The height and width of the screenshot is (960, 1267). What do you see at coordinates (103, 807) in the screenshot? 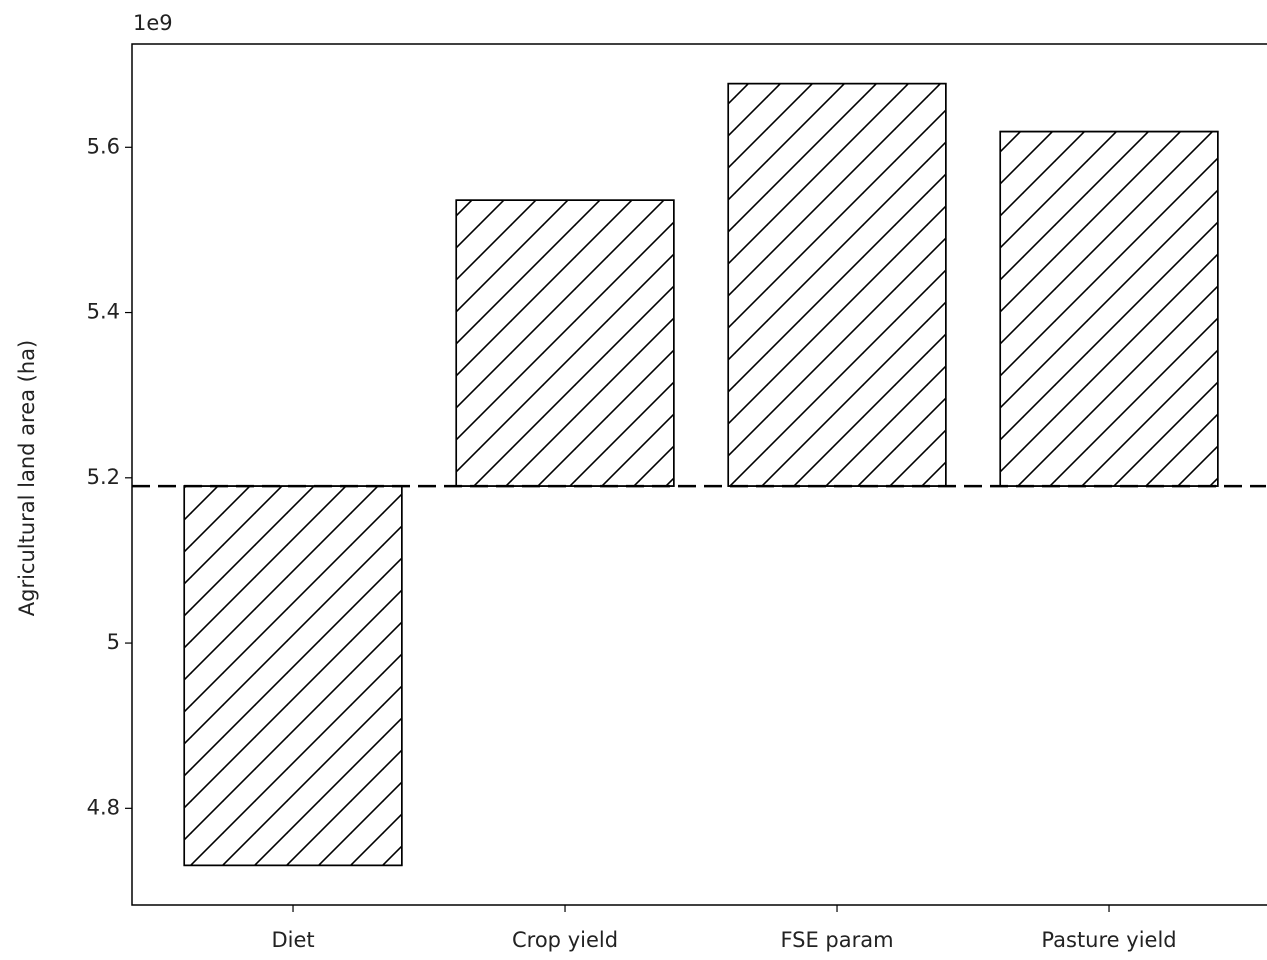
I see `y-tick-label: 4.8` at bounding box center [103, 807].